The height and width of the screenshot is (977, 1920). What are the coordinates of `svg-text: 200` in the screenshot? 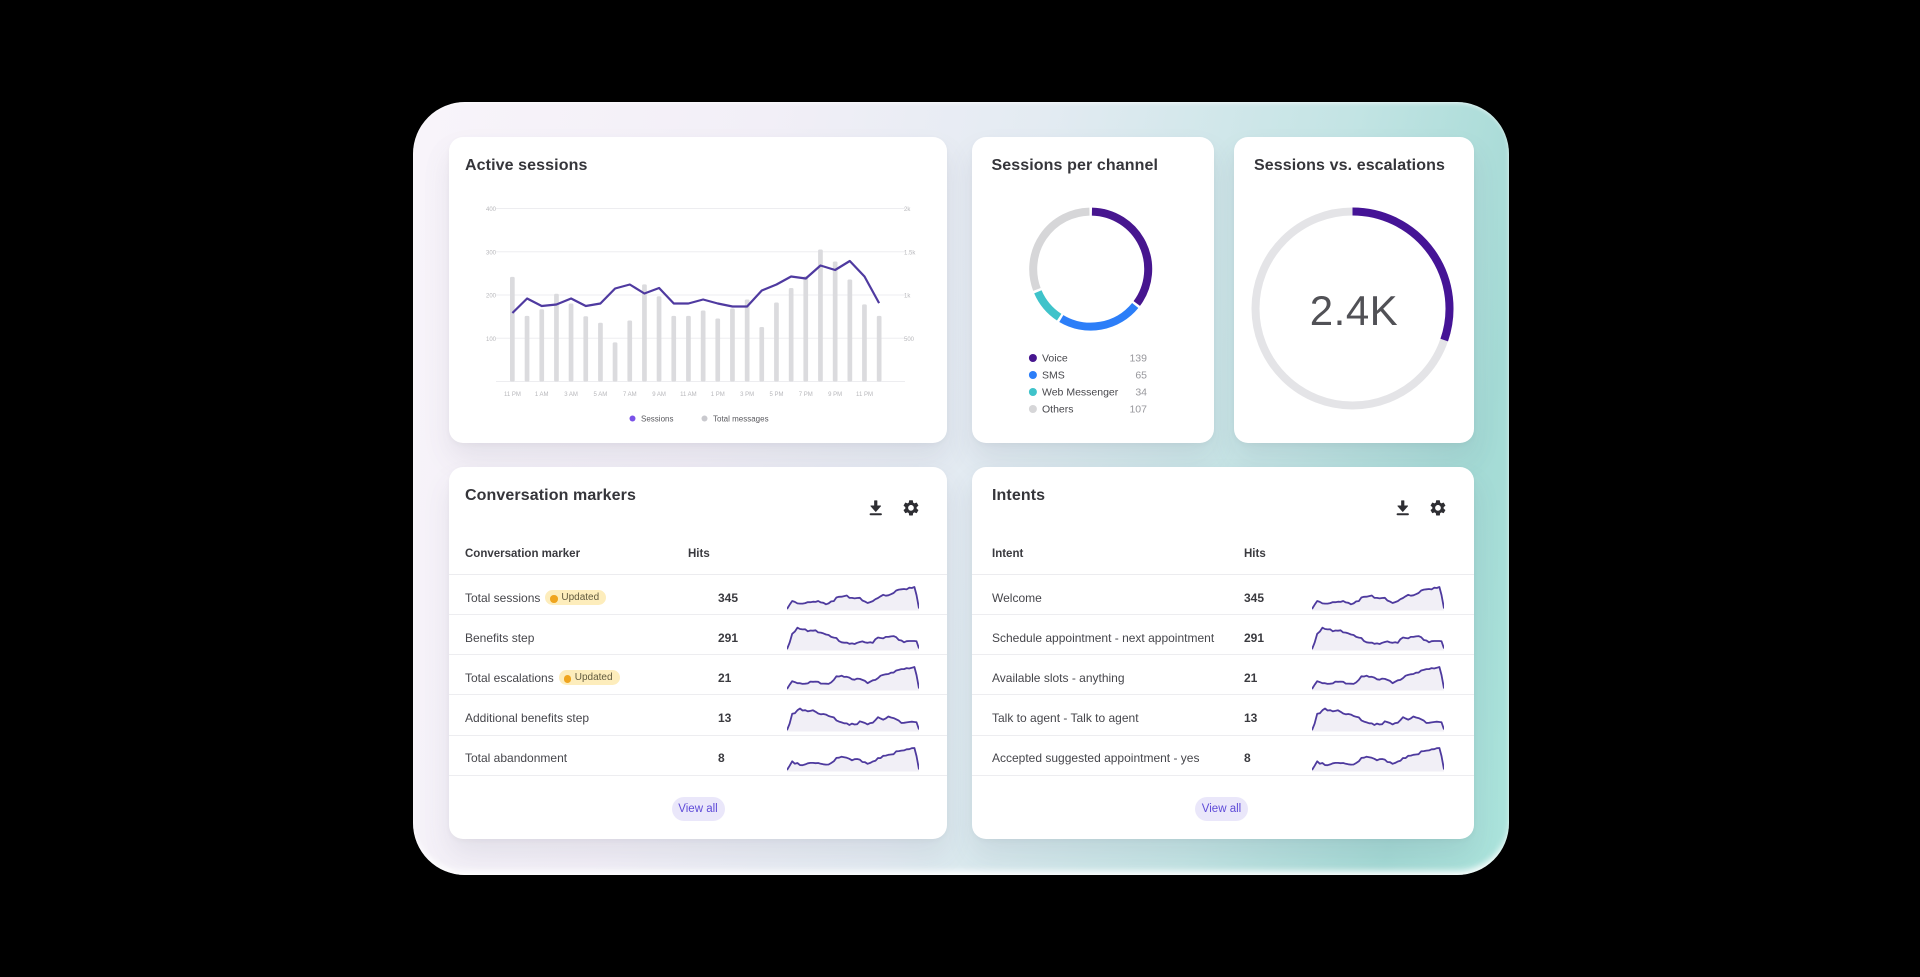 It's located at (491, 296).